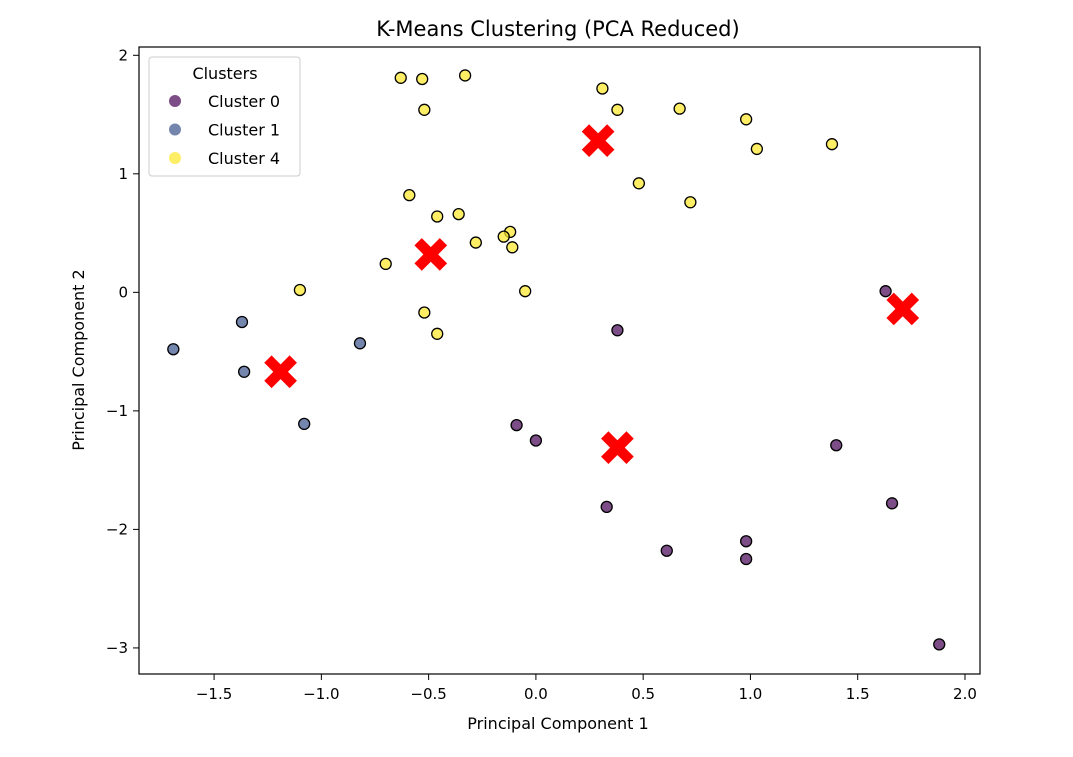 The height and width of the screenshot is (757, 1073). I want to click on legend-box, so click(224, 116).